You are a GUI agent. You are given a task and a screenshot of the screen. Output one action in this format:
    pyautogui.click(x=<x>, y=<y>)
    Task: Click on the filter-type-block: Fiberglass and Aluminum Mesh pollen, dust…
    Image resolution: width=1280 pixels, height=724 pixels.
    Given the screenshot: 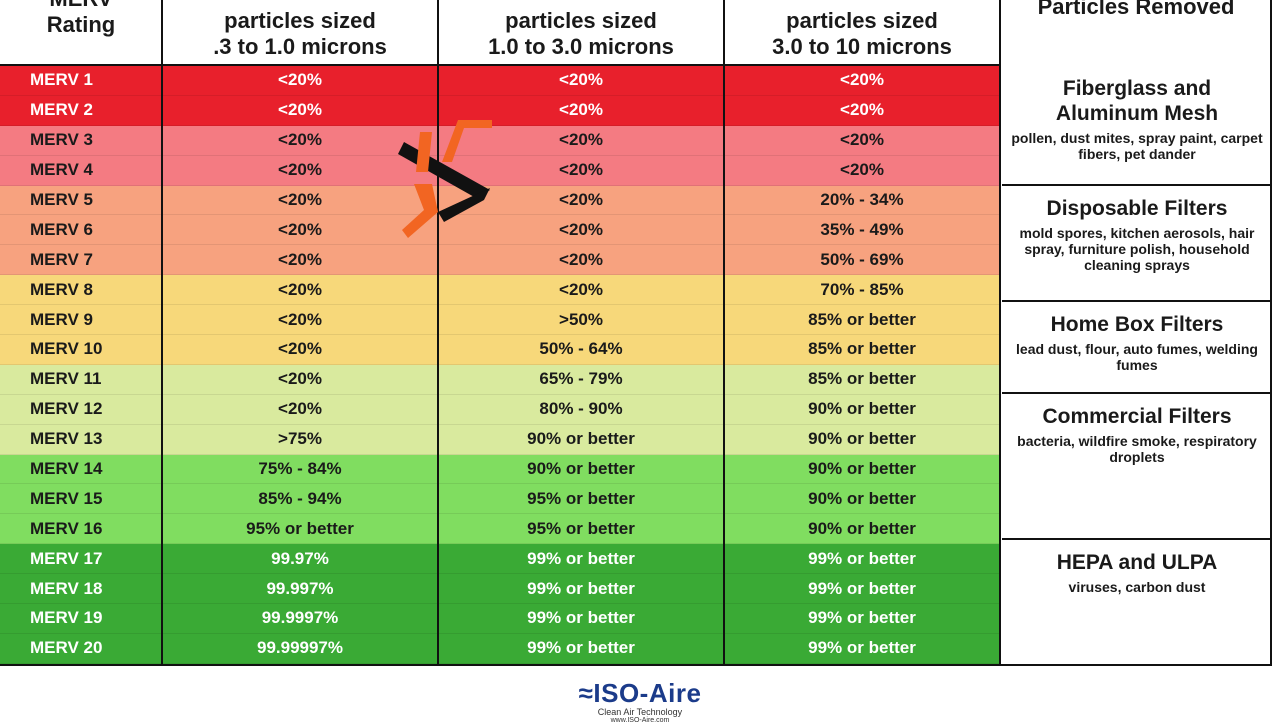 What is the action you would take?
    pyautogui.click(x=1137, y=125)
    